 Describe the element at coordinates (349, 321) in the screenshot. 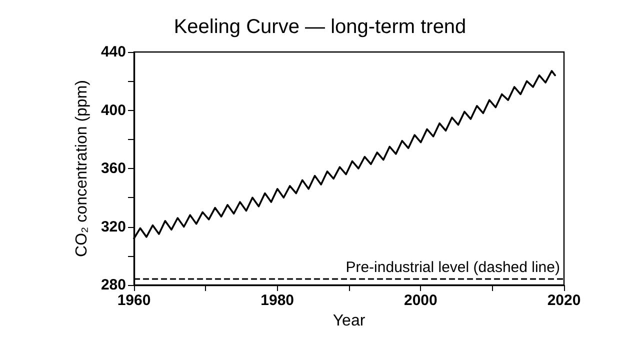

I see `x-axis-title: Year` at that location.